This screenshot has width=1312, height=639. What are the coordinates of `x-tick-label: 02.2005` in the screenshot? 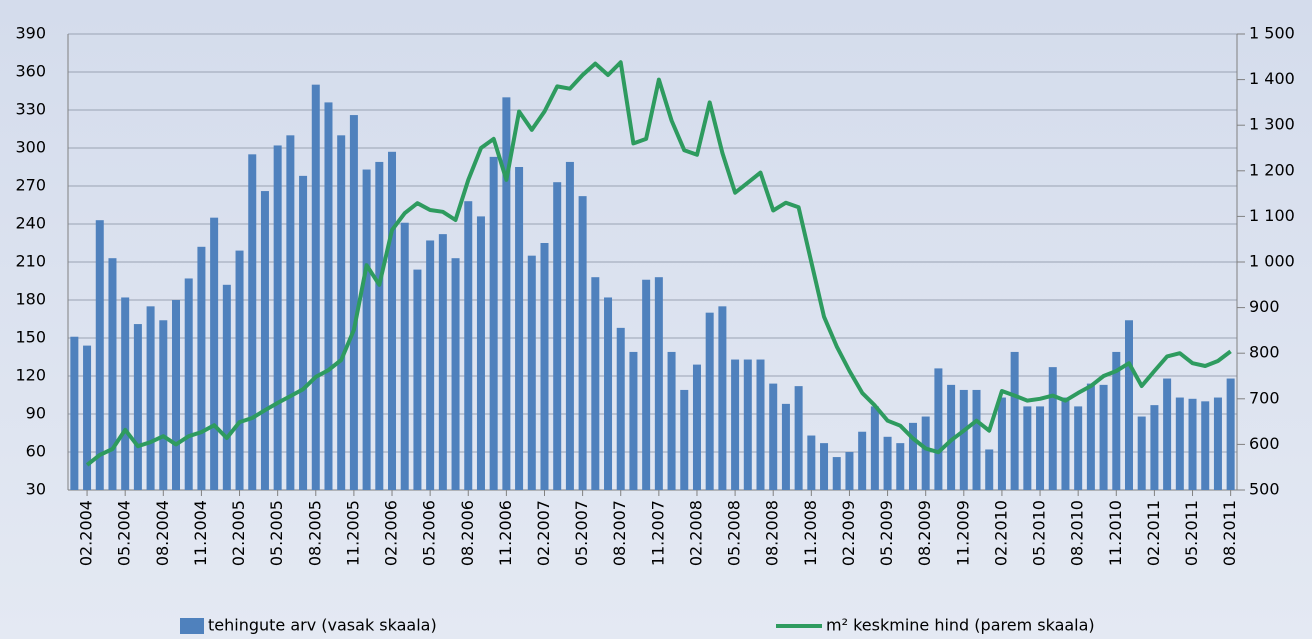 It's located at (238, 533).